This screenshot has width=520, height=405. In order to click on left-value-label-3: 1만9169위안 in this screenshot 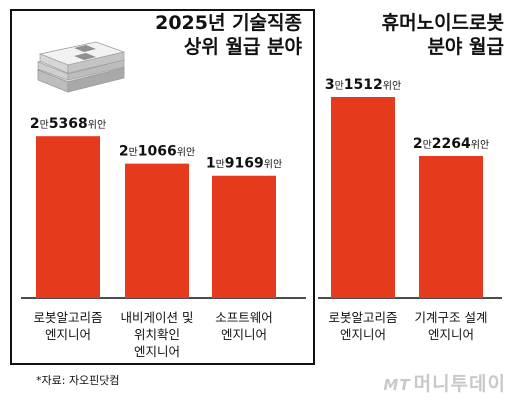, I will do `click(244, 164)`.